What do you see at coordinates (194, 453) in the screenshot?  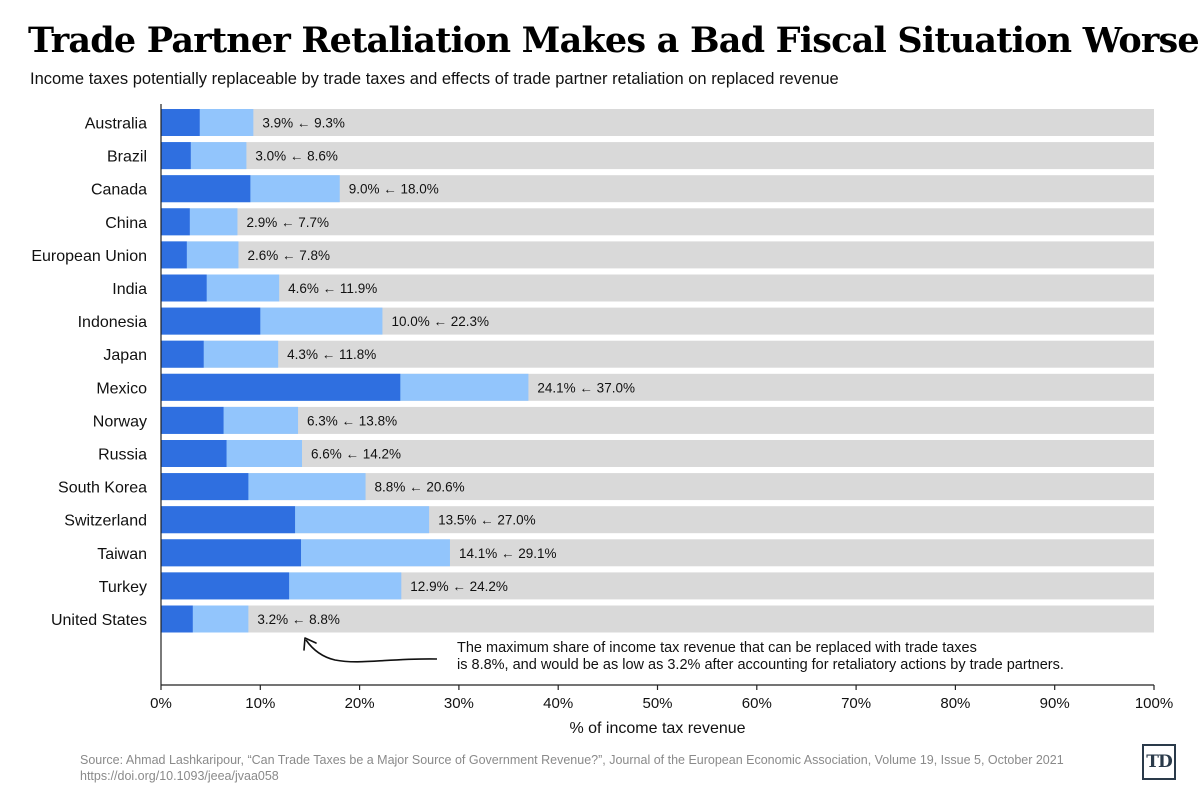 I see `bar-after-retaliation-russia` at bounding box center [194, 453].